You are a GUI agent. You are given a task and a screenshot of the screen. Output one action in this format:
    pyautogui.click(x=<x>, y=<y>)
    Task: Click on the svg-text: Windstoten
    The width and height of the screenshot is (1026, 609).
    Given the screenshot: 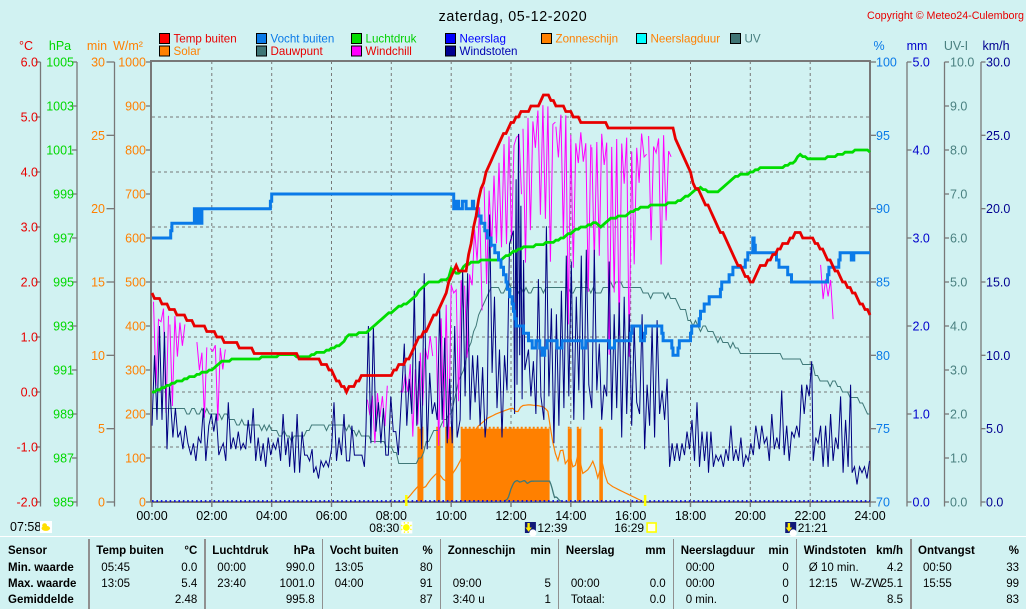 What is the action you would take?
    pyautogui.click(x=489, y=51)
    